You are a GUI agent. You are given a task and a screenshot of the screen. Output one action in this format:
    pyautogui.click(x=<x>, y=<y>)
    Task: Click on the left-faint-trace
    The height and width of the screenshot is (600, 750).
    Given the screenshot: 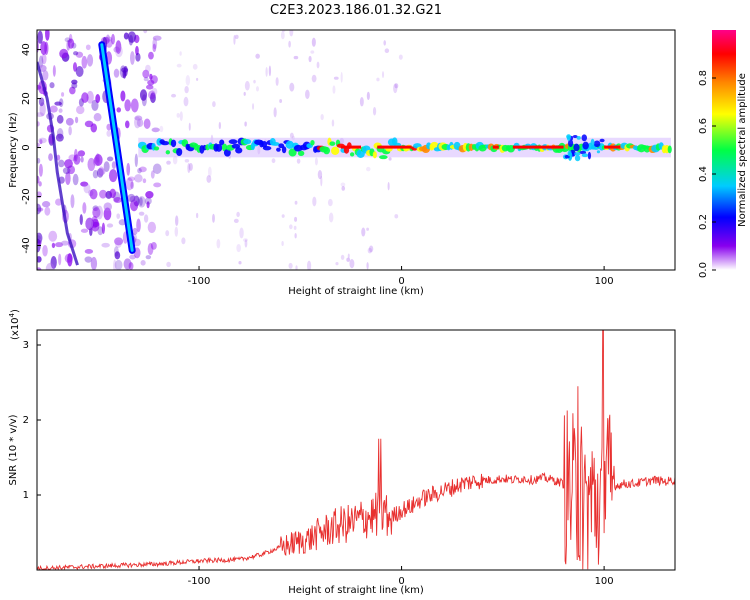 What is the action you would take?
    pyautogui.click(x=58, y=163)
    